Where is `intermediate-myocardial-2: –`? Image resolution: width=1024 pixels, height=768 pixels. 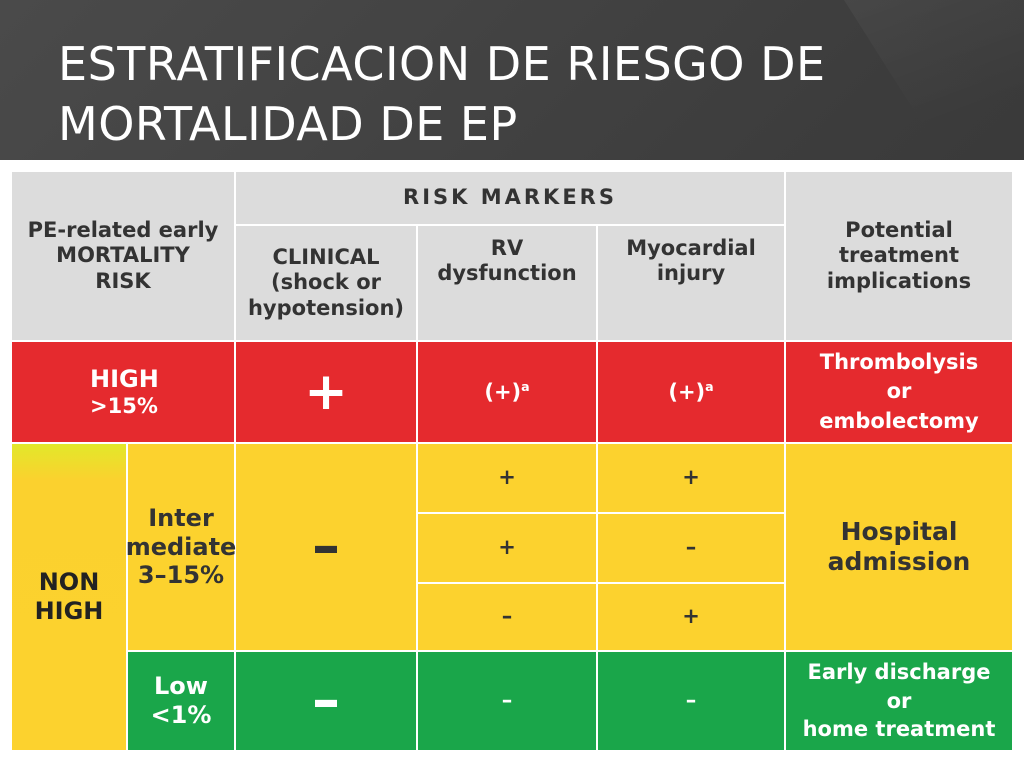 intermediate-myocardial-2: – is located at coordinates (691, 548).